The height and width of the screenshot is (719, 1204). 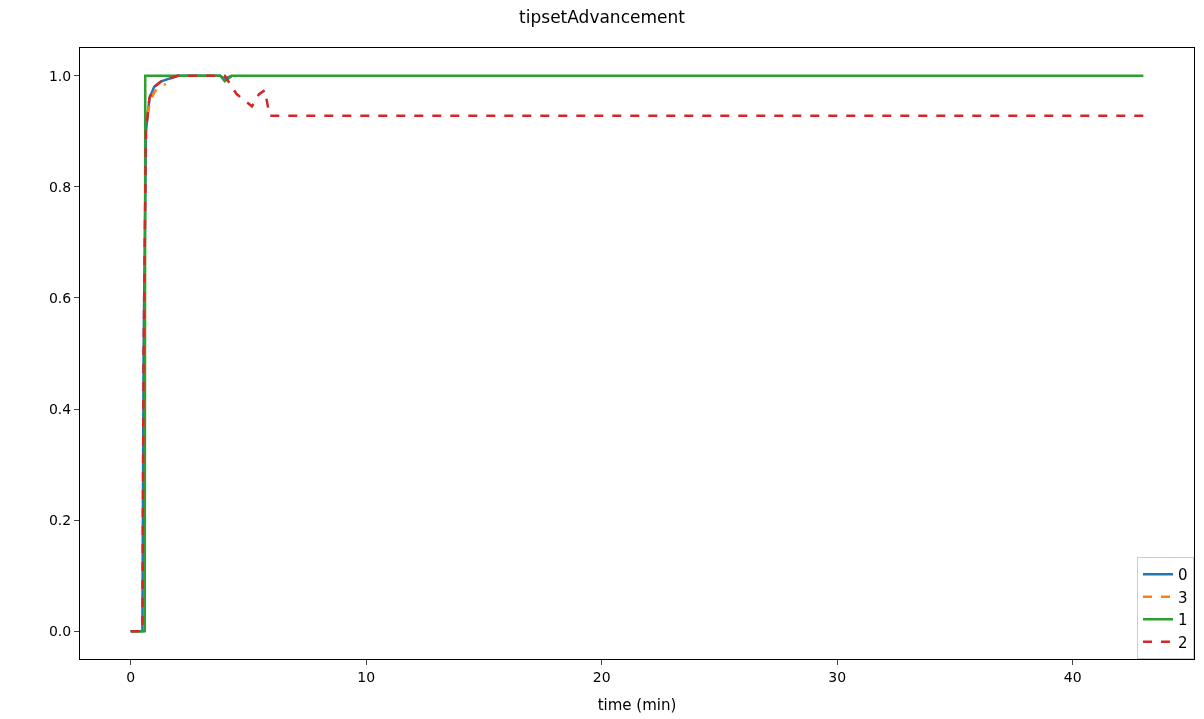 I want to click on x-axis-title: time (min), so click(x=637, y=704).